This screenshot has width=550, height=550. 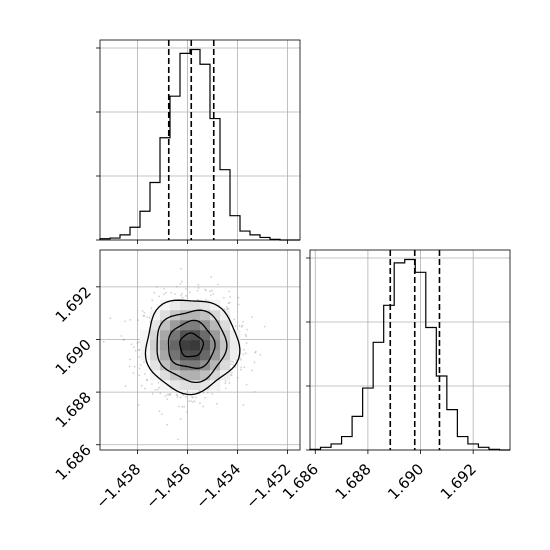 I want to click on joint-xtick-label-0: −1.458, so click(x=118, y=486).